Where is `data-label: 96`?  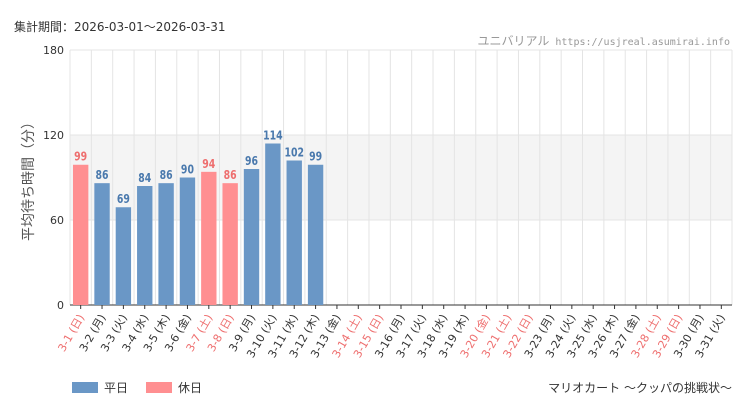 data-label: 96 is located at coordinates (251, 161).